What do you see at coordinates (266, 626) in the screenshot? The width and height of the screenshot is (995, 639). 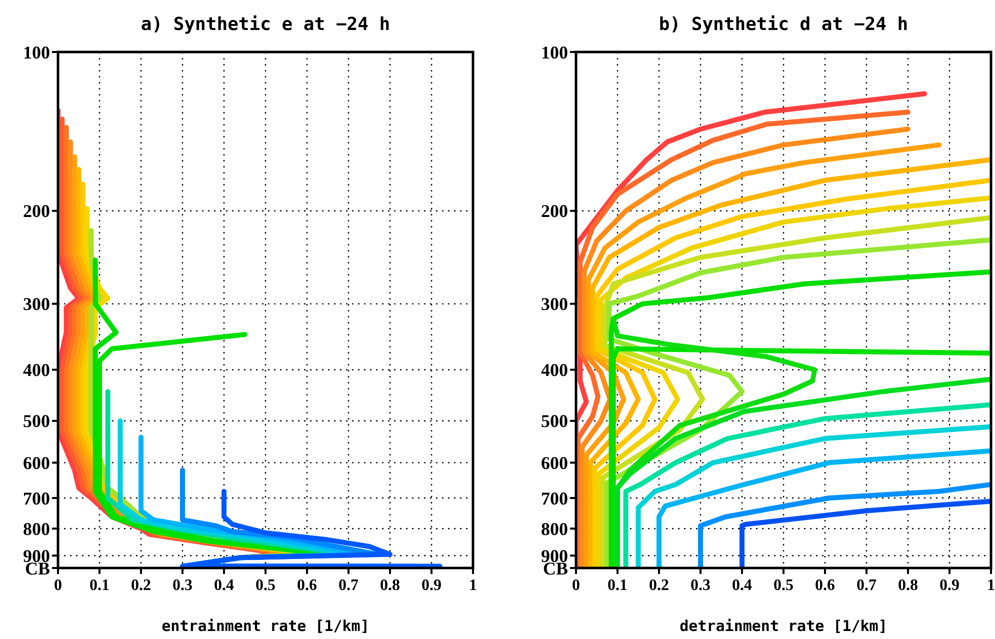 I see `x-axis-title: entrainment rate [1/km]` at bounding box center [266, 626].